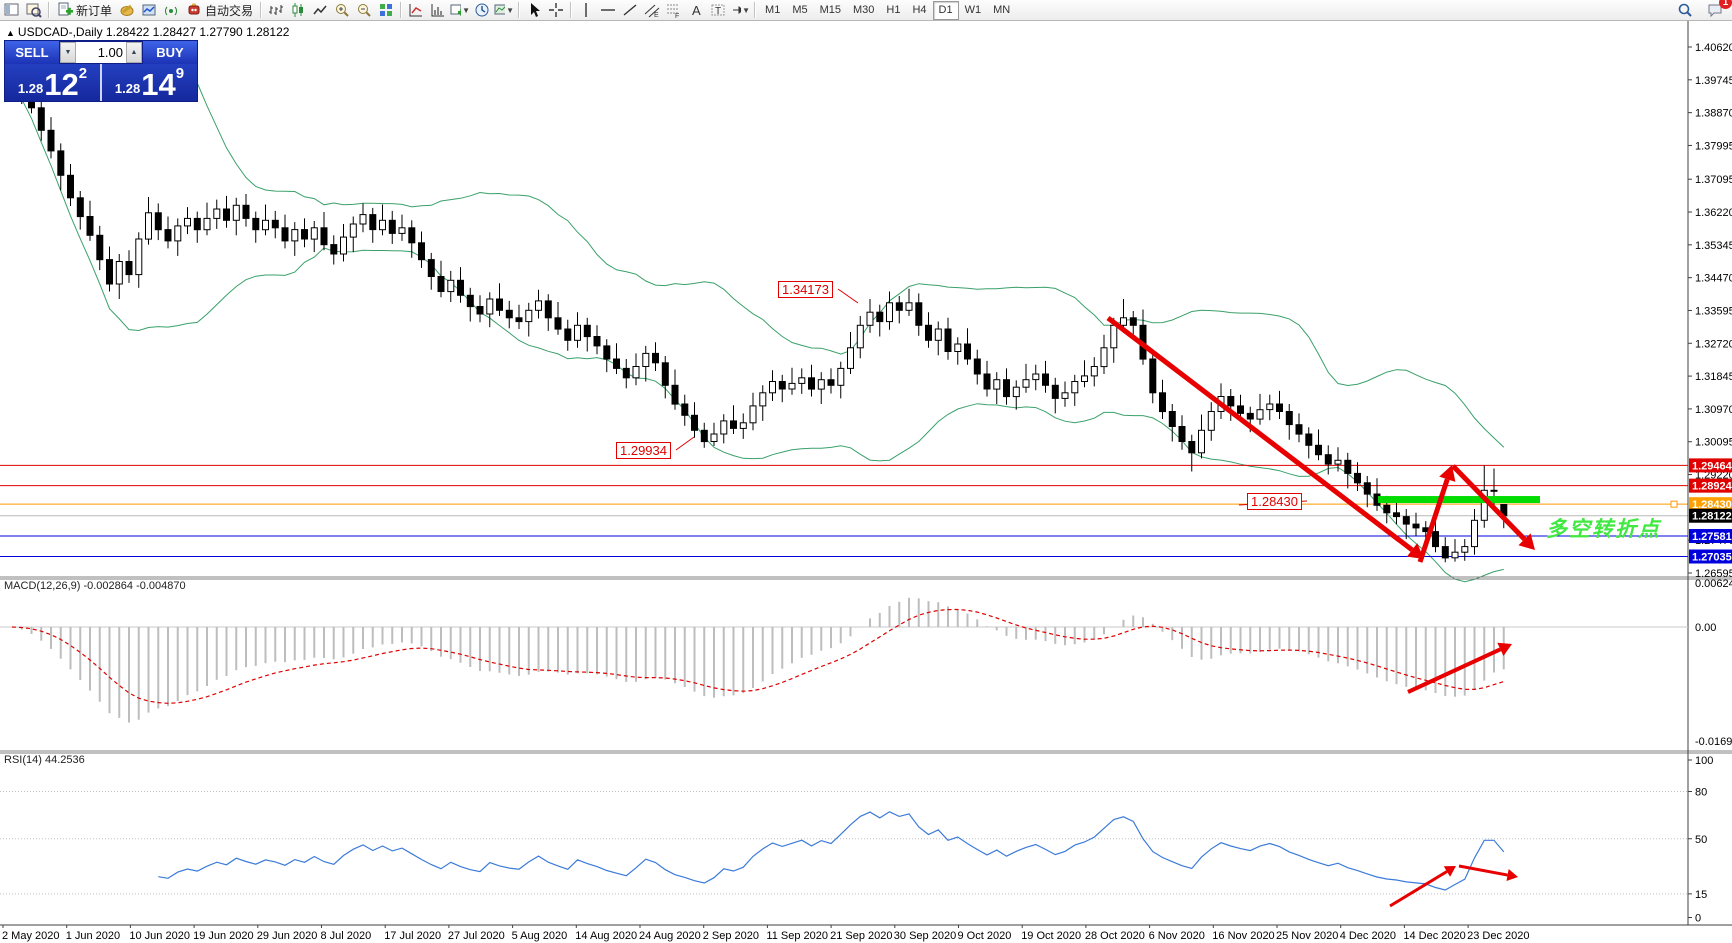  What do you see at coordinates (482, 10) in the screenshot?
I see `period-clock-icon` at bounding box center [482, 10].